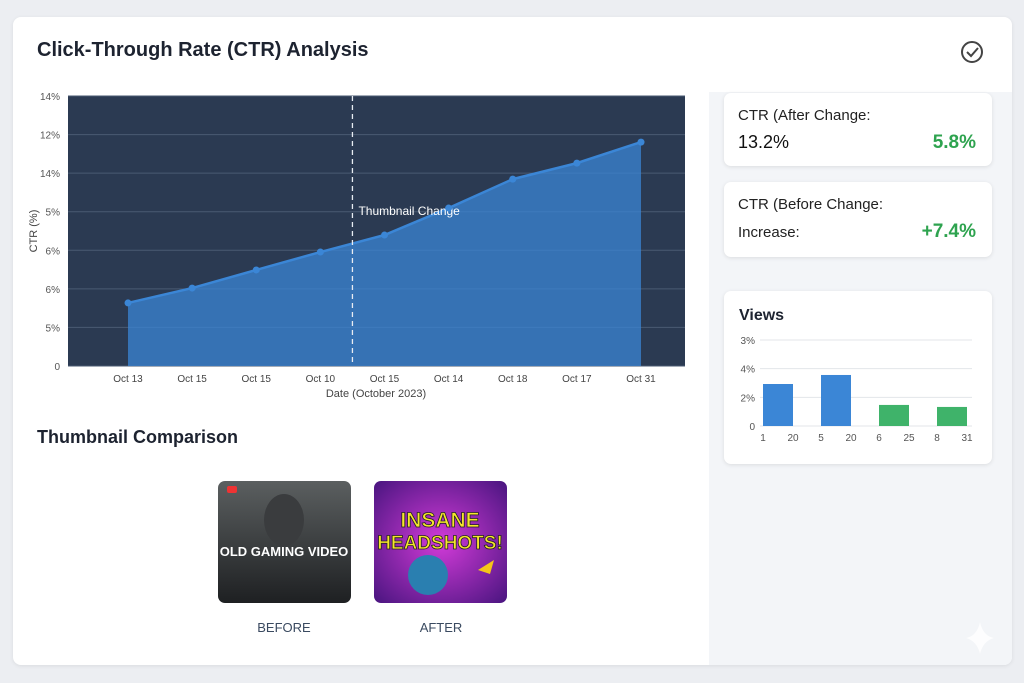  What do you see at coordinates (858, 219) in the screenshot?
I see `stat-card: CTR (Before Change: Increase: +7.4%` at bounding box center [858, 219].